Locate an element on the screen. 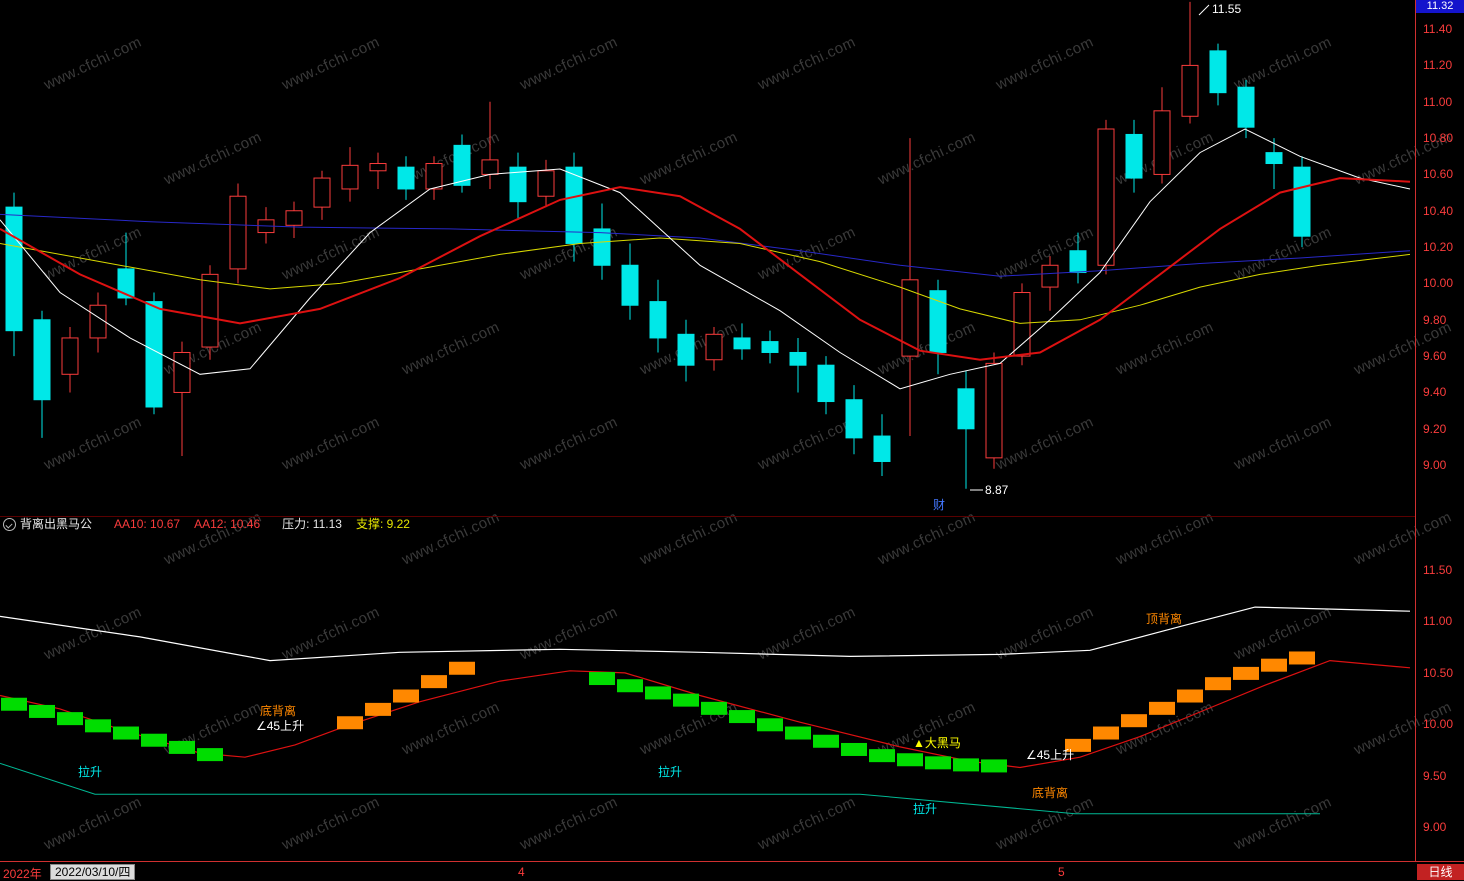 The width and height of the screenshot is (1464, 881). month-tick-label: 4 is located at coordinates (521, 872).